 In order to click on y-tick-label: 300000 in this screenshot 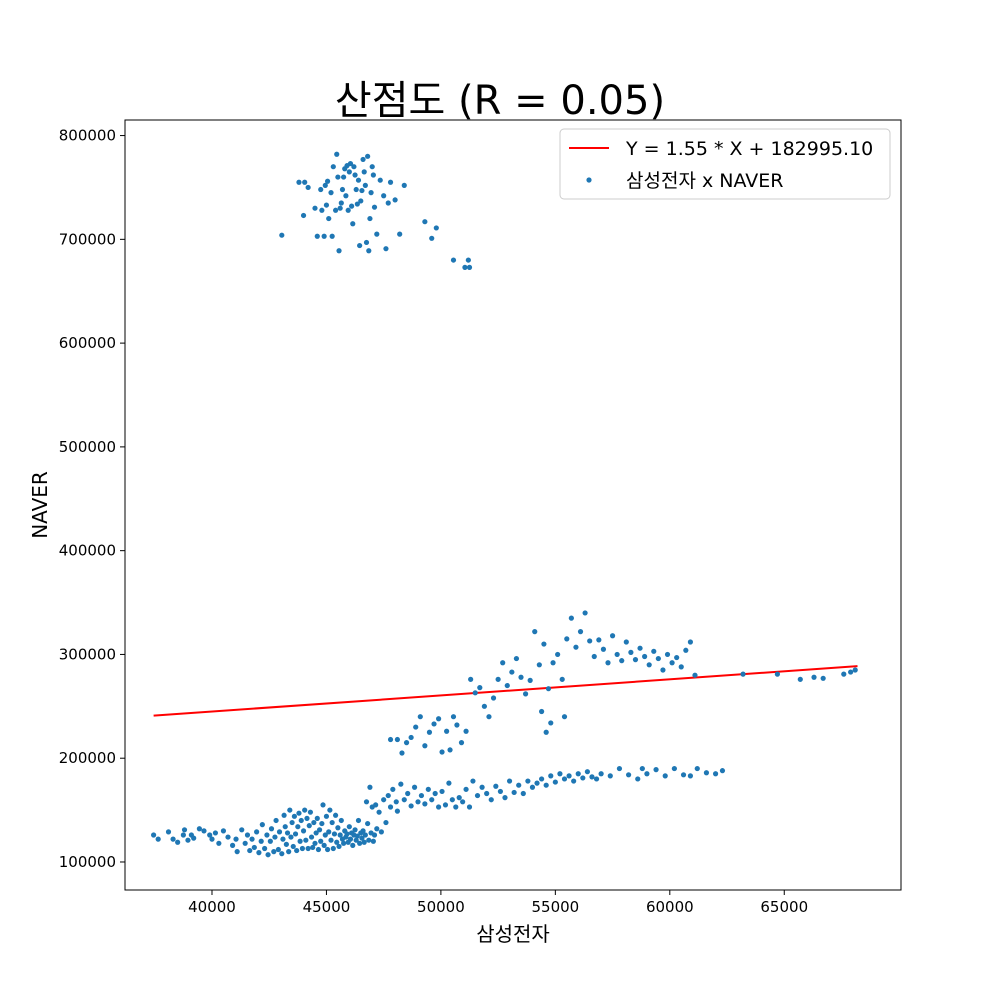, I will do `click(87, 654)`.